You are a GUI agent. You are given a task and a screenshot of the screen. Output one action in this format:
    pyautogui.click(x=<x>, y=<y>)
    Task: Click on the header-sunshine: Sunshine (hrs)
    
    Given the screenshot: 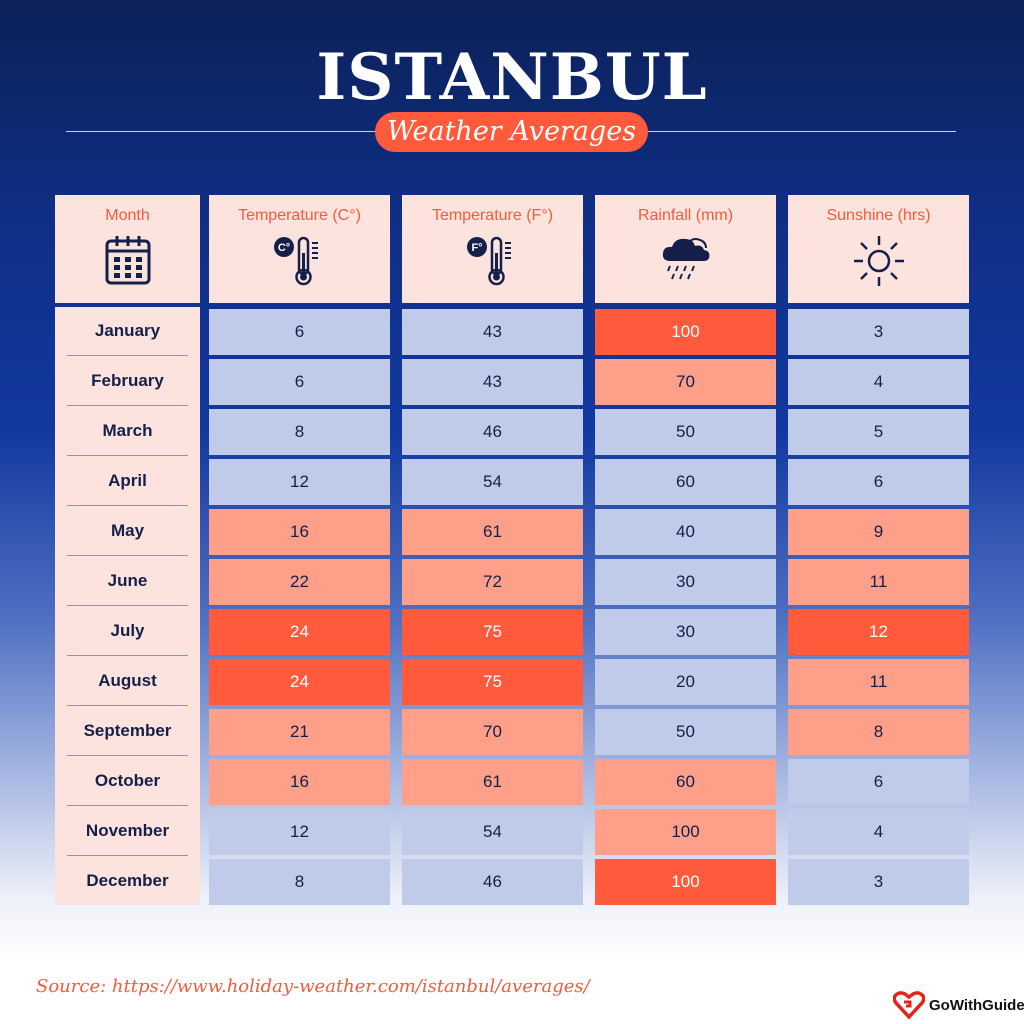 What is the action you would take?
    pyautogui.click(x=878, y=249)
    